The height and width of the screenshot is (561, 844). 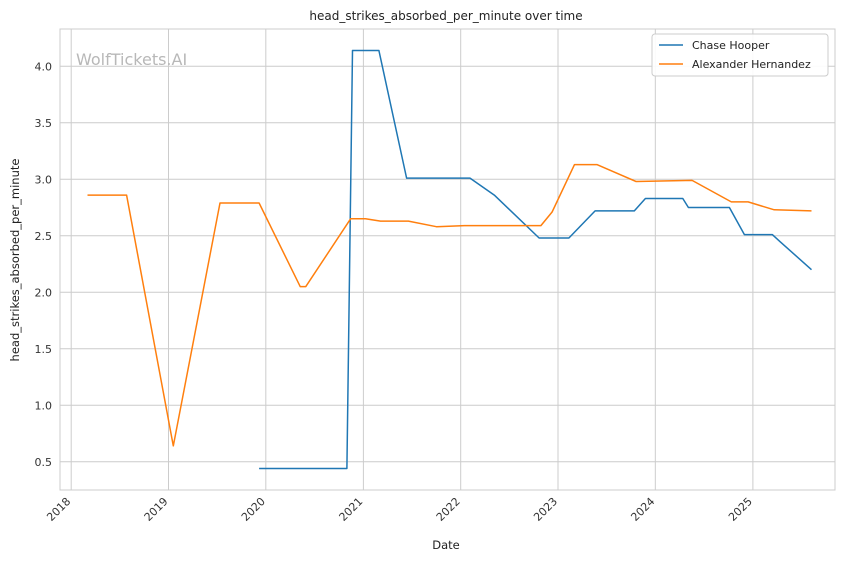 What do you see at coordinates (731, 45) in the screenshot?
I see `legend-label-chase-hooper: Chase Hooper` at bounding box center [731, 45].